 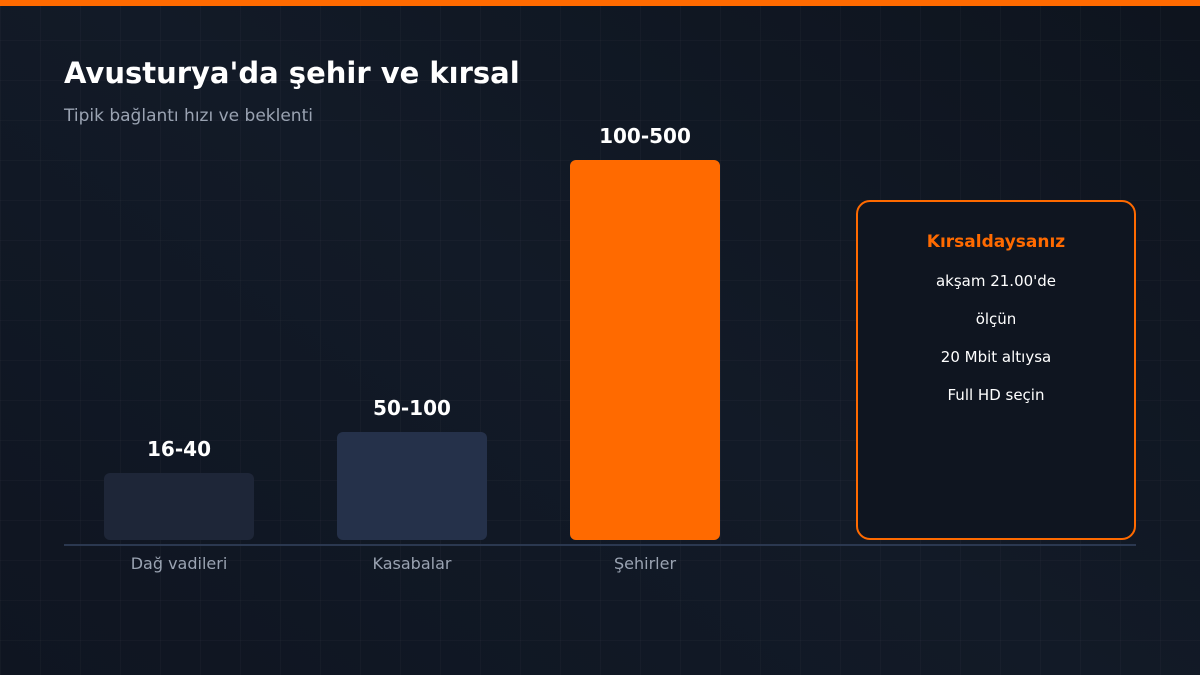 I want to click on note-title: Kırsaldaysanız, so click(x=996, y=242).